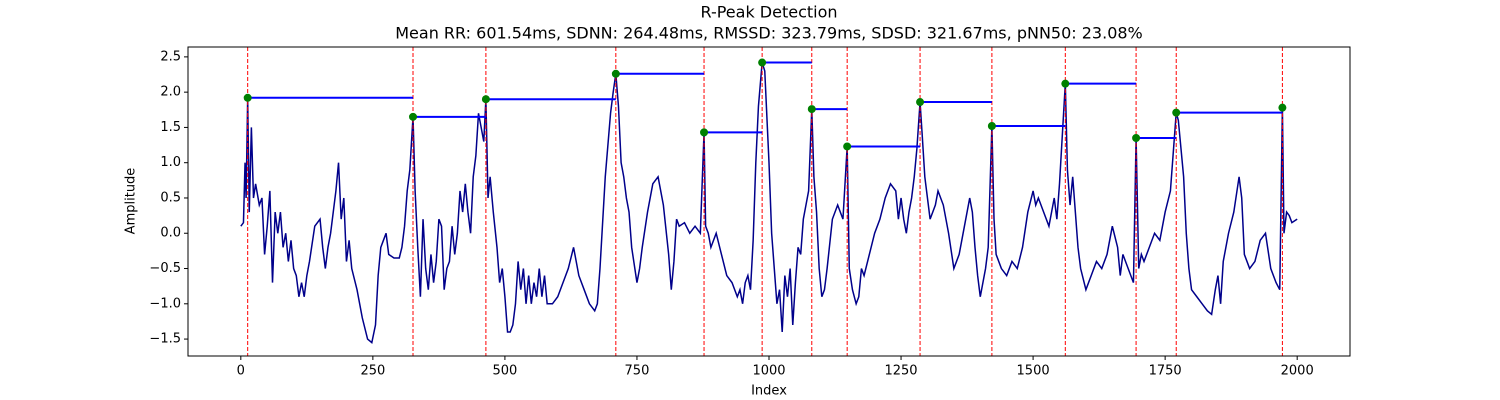 The image size is (1500, 400). I want to click on chart-title: R-Peak Detection, so click(768, 12).